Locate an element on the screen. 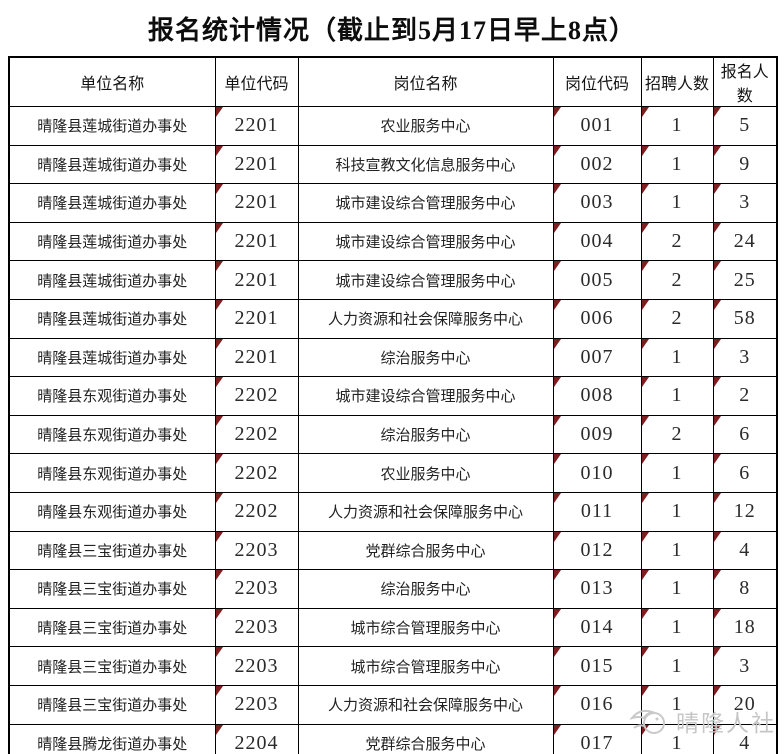 The height and width of the screenshot is (754, 784). applicant-count-cell: 8 is located at coordinates (745, 589).